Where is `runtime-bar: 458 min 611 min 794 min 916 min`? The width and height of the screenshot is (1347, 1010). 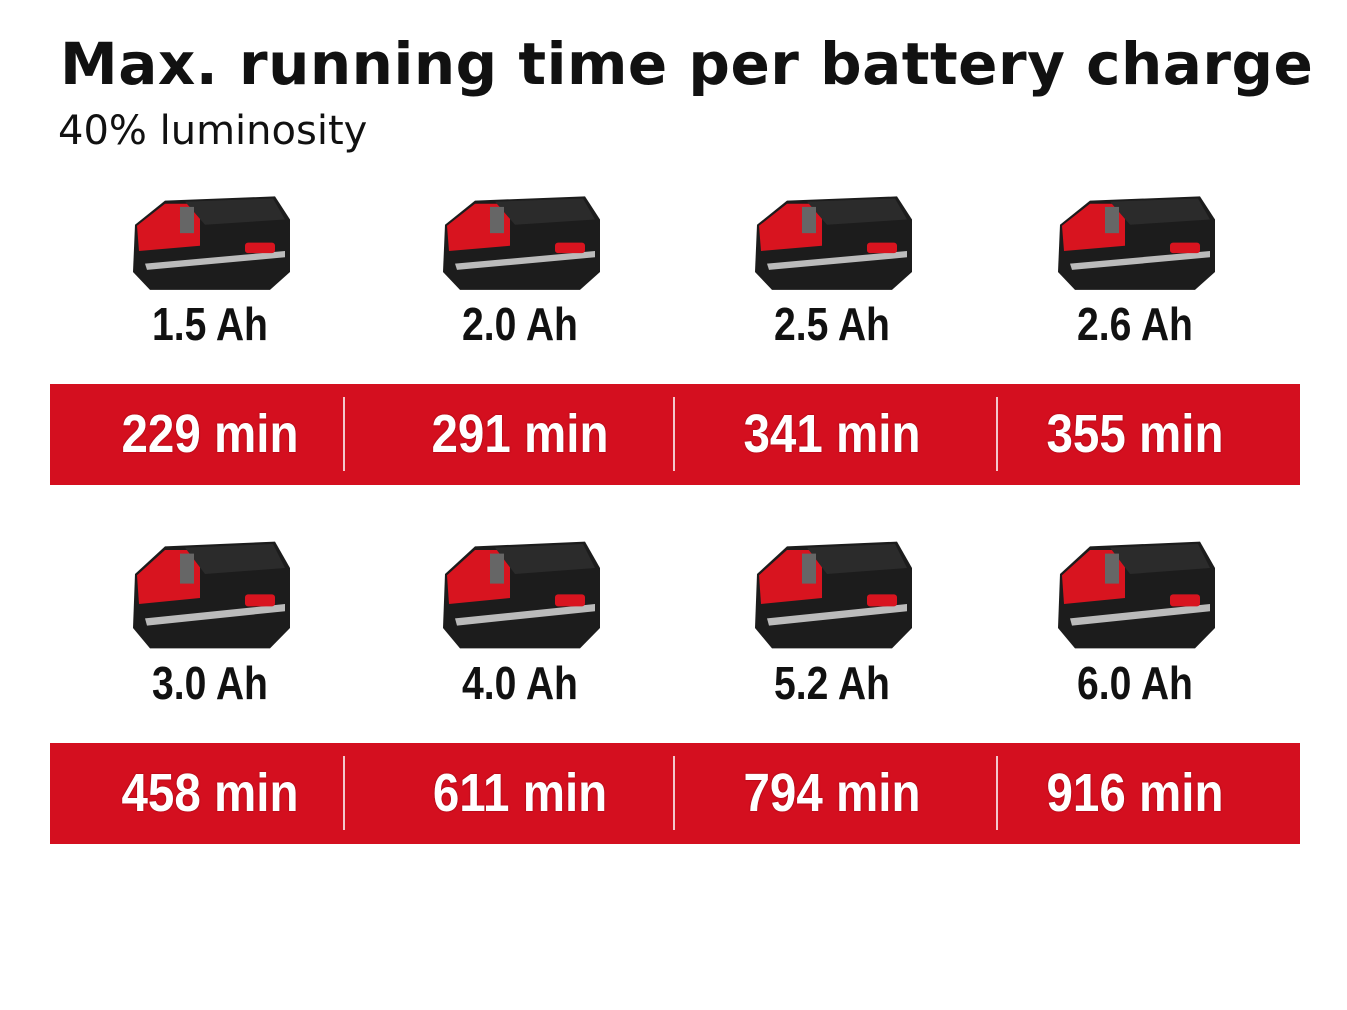 runtime-bar: 458 min 611 min 794 min 916 min is located at coordinates (675, 793).